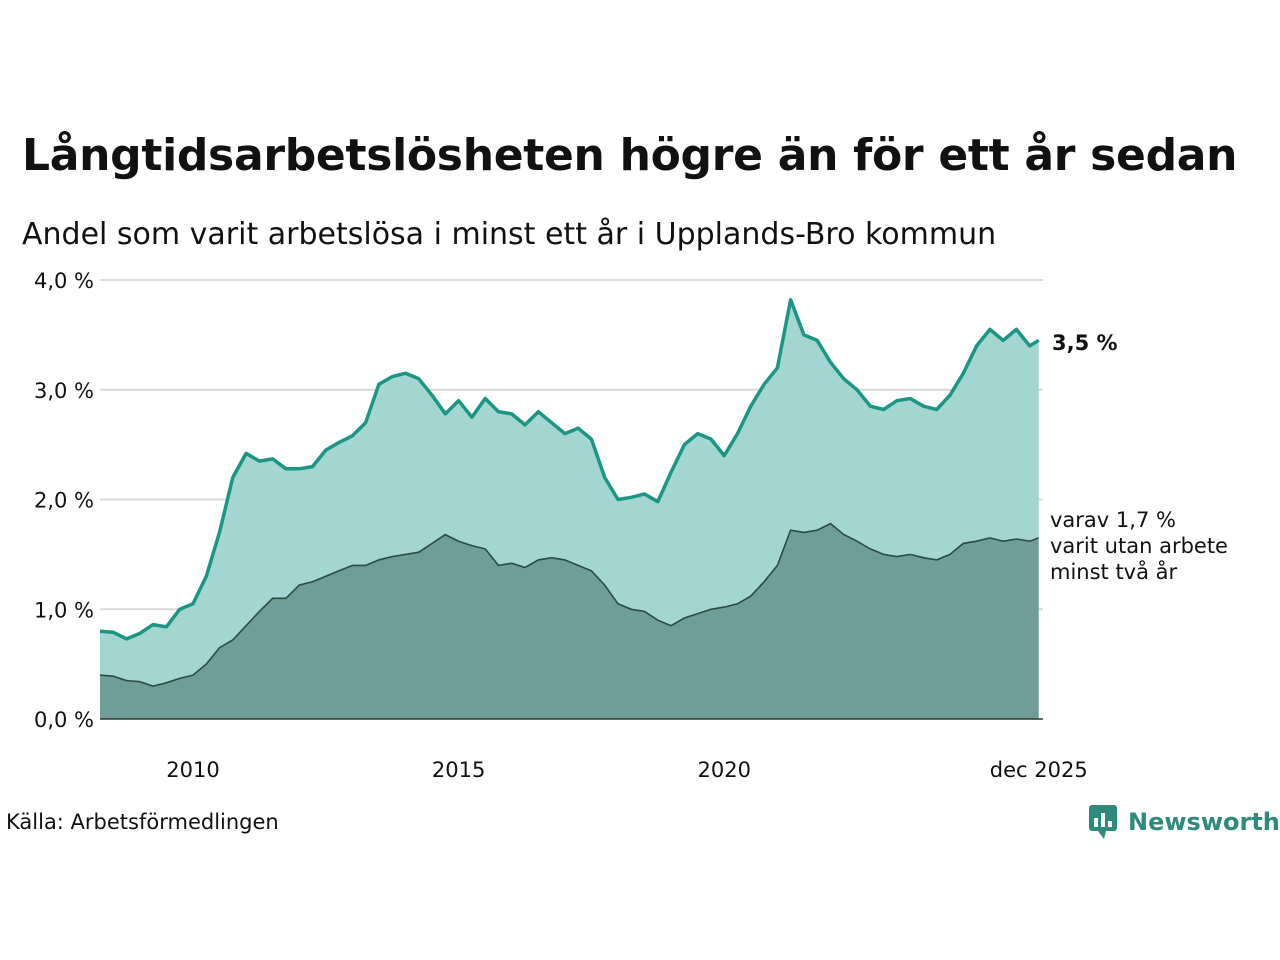 The height and width of the screenshot is (960, 1280). I want to click on source-note: Källa: Arbetsförmedlingen, so click(142, 822).